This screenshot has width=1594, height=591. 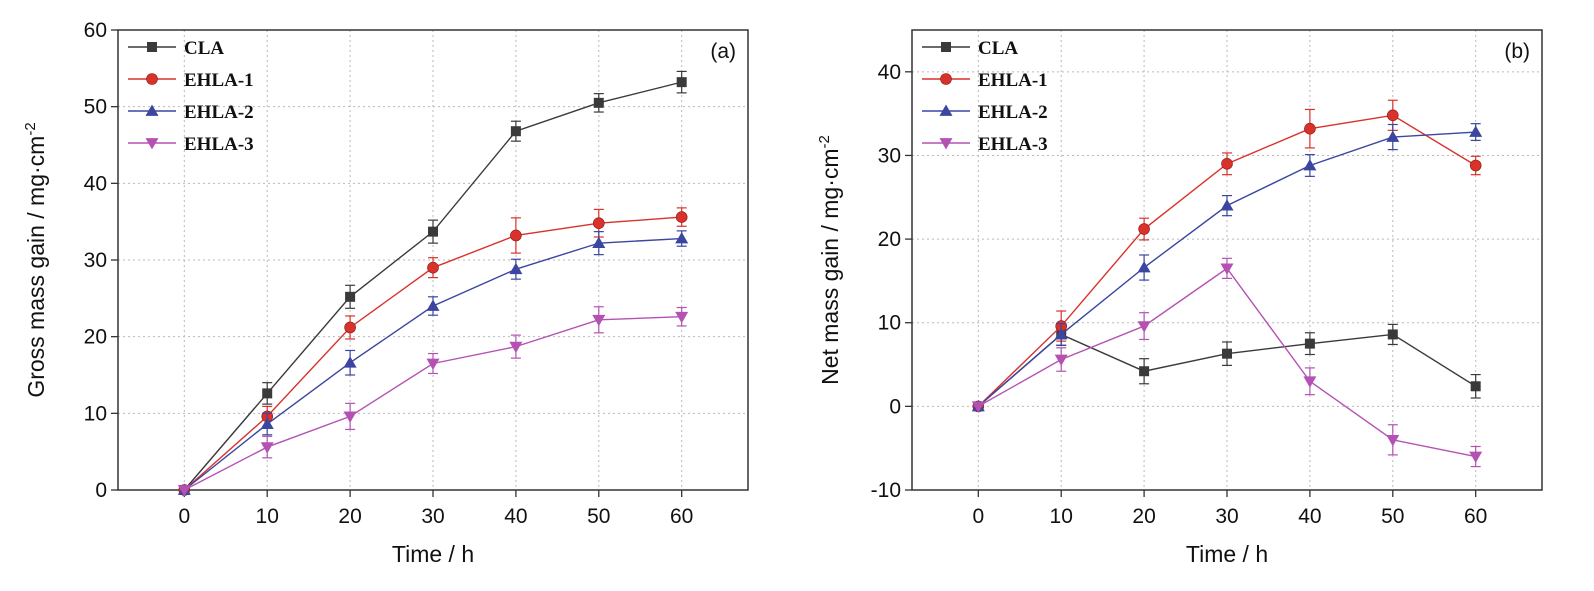 I want to click on panel-label: (b), so click(x=1517, y=51).